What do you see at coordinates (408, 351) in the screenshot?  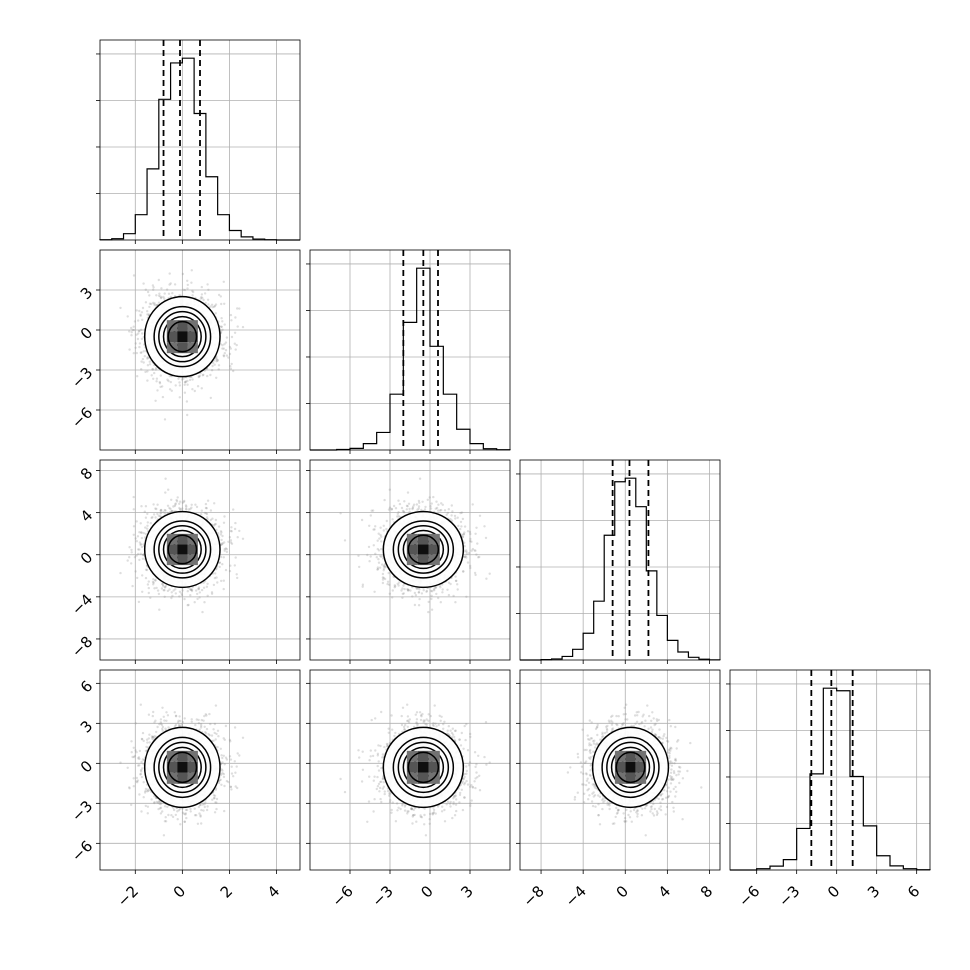 I see `histogram-panel` at bounding box center [408, 351].